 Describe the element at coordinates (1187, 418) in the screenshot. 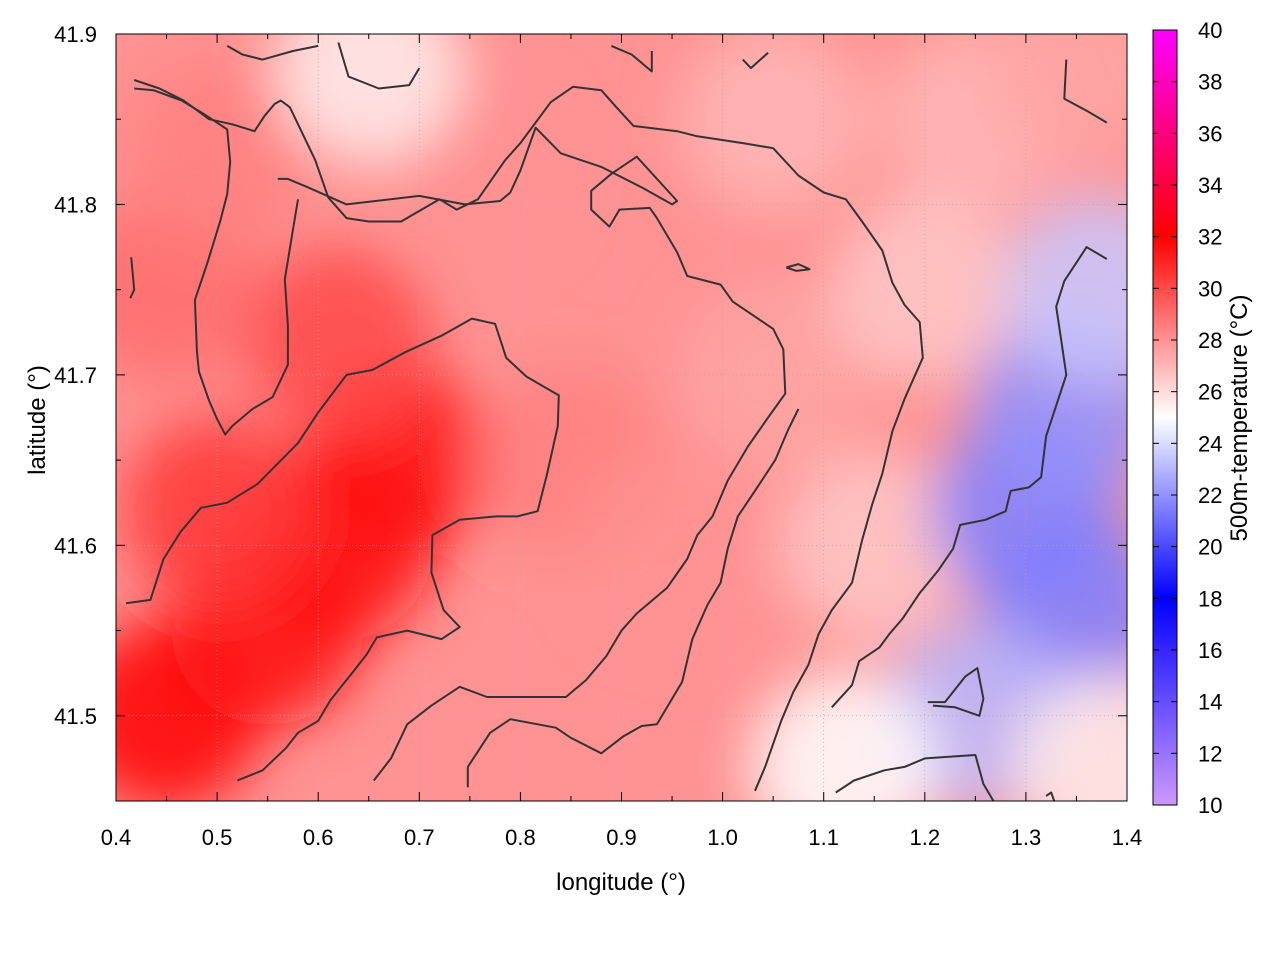

I see `colorbar-ticks: 10 12 14 16 18 20 22 24 26 28 30 32 34 36 38 40` at that location.